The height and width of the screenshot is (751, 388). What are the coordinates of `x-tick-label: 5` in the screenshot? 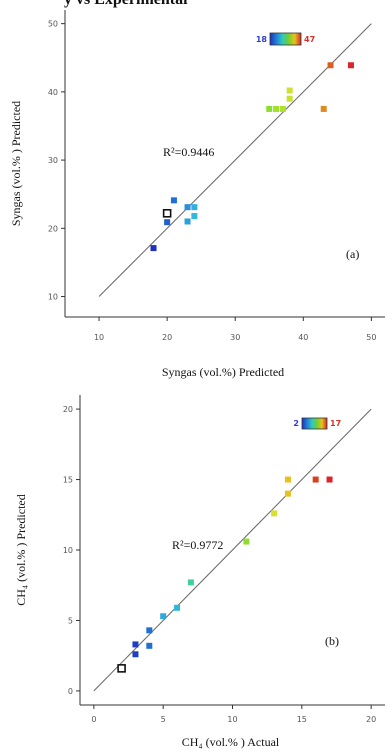 It's located at (163, 719).